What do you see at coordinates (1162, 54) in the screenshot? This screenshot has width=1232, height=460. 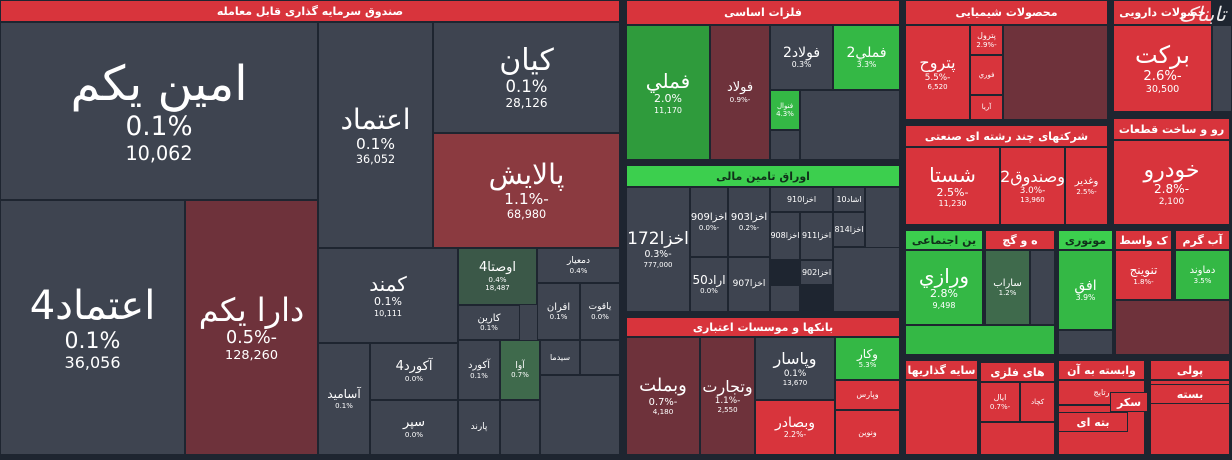 I see `stock-name: برکت` at bounding box center [1162, 54].